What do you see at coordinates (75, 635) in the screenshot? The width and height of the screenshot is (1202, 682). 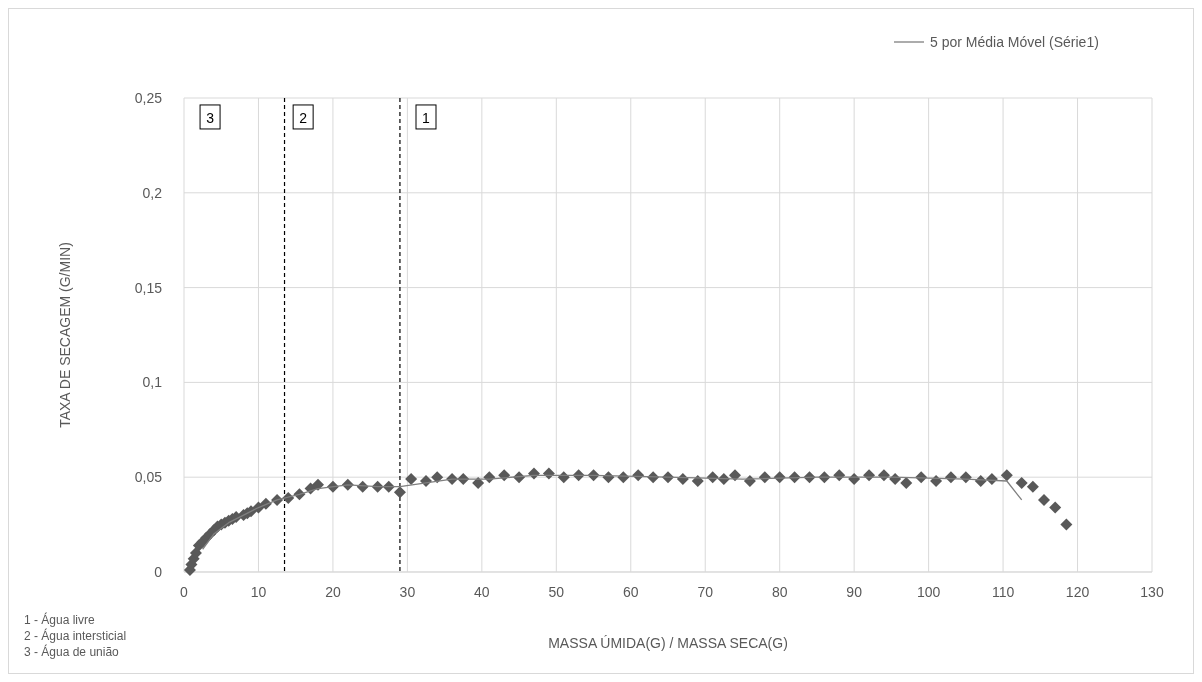 I see `text: 2 - Água intersticial` at bounding box center [75, 635].